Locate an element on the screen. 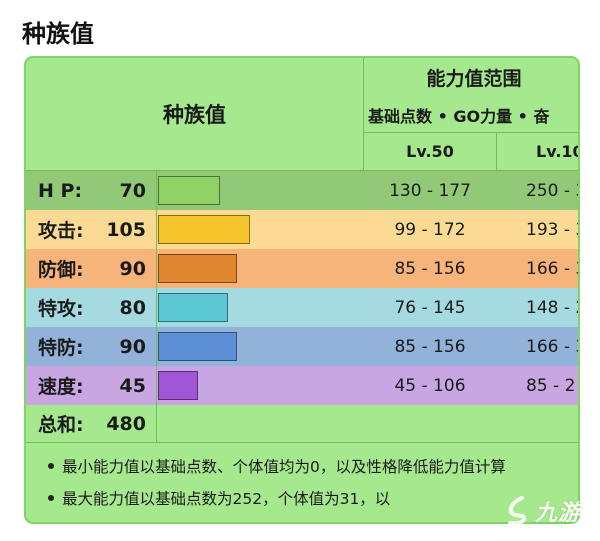 The width and height of the screenshot is (600, 541). stat-name: 防御: is located at coordinates (61, 270).